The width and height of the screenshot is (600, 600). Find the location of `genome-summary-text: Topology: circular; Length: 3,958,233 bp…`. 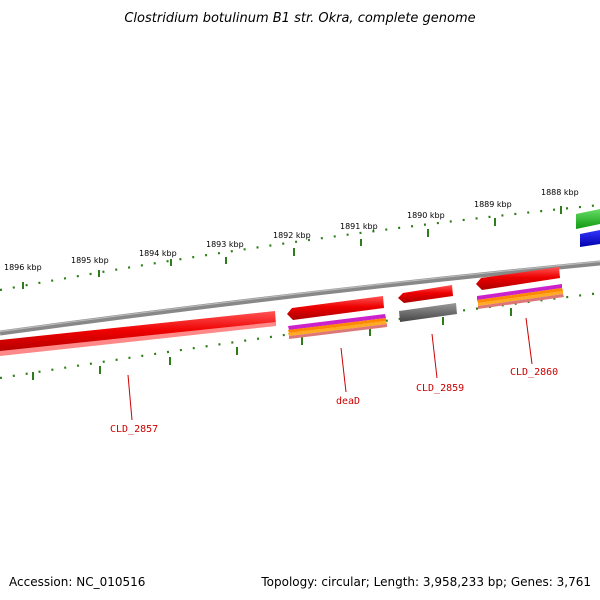

genome-summary-text: Topology: circular; Length: 3,958,233 bp… is located at coordinates (425, 582).